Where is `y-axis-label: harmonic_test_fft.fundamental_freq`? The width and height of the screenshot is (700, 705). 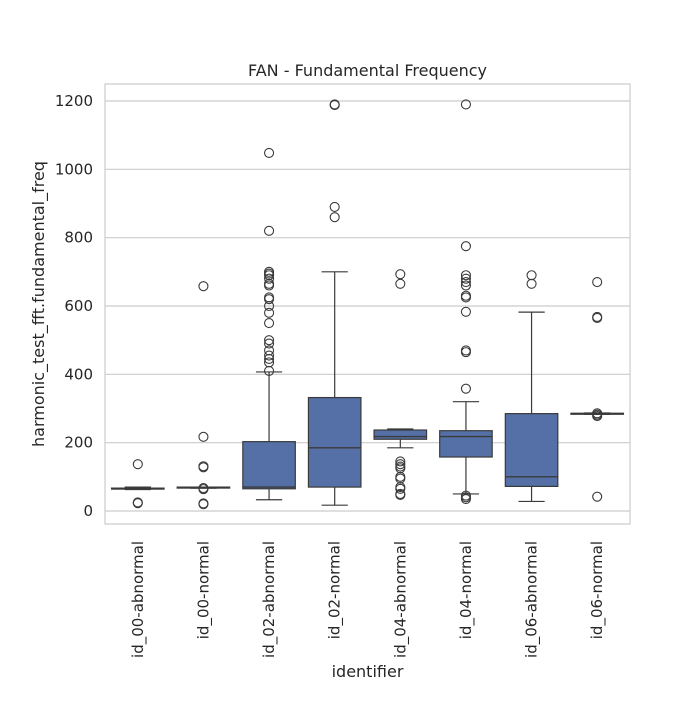
y-axis-label: harmonic_test_fft.fundamental_freq is located at coordinates (39, 304).